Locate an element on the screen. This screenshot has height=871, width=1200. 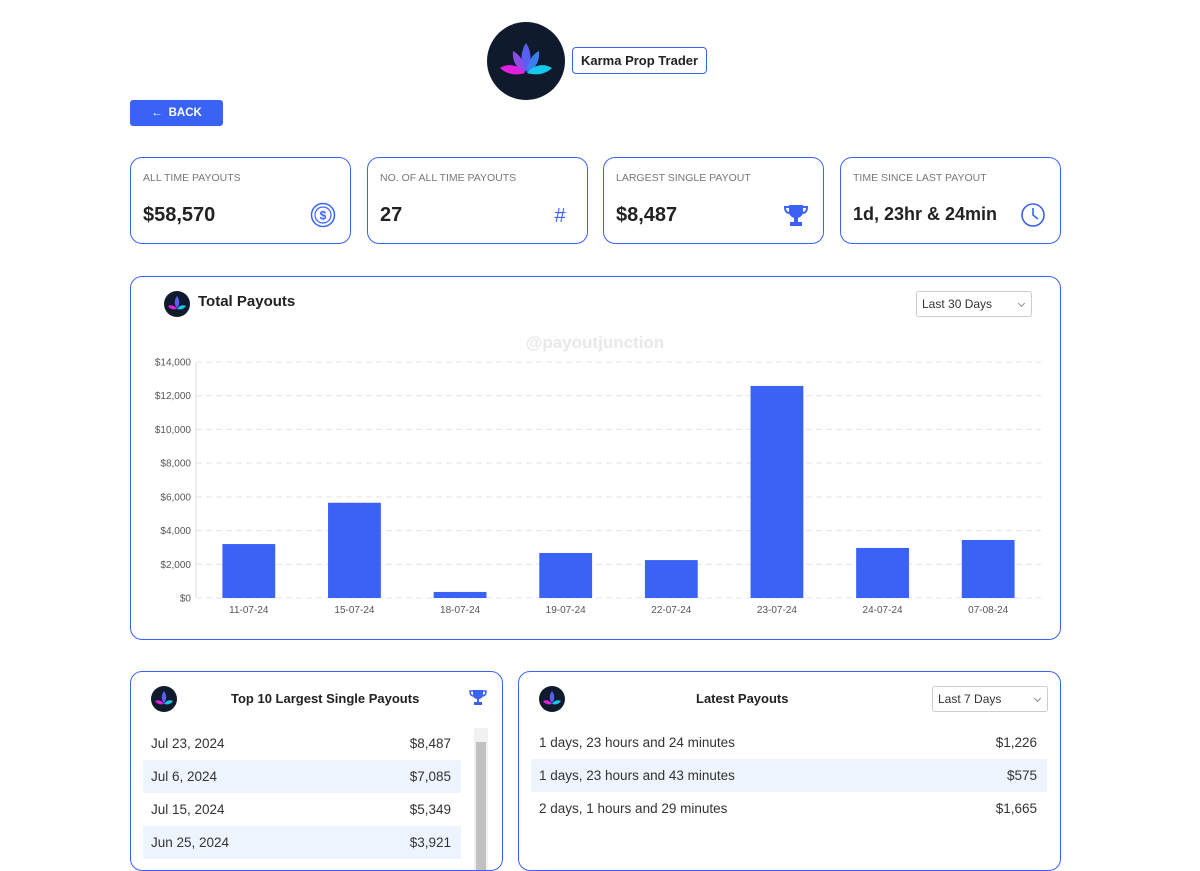
stat-label: ALL TIME PAYOUTS is located at coordinates (192, 178).